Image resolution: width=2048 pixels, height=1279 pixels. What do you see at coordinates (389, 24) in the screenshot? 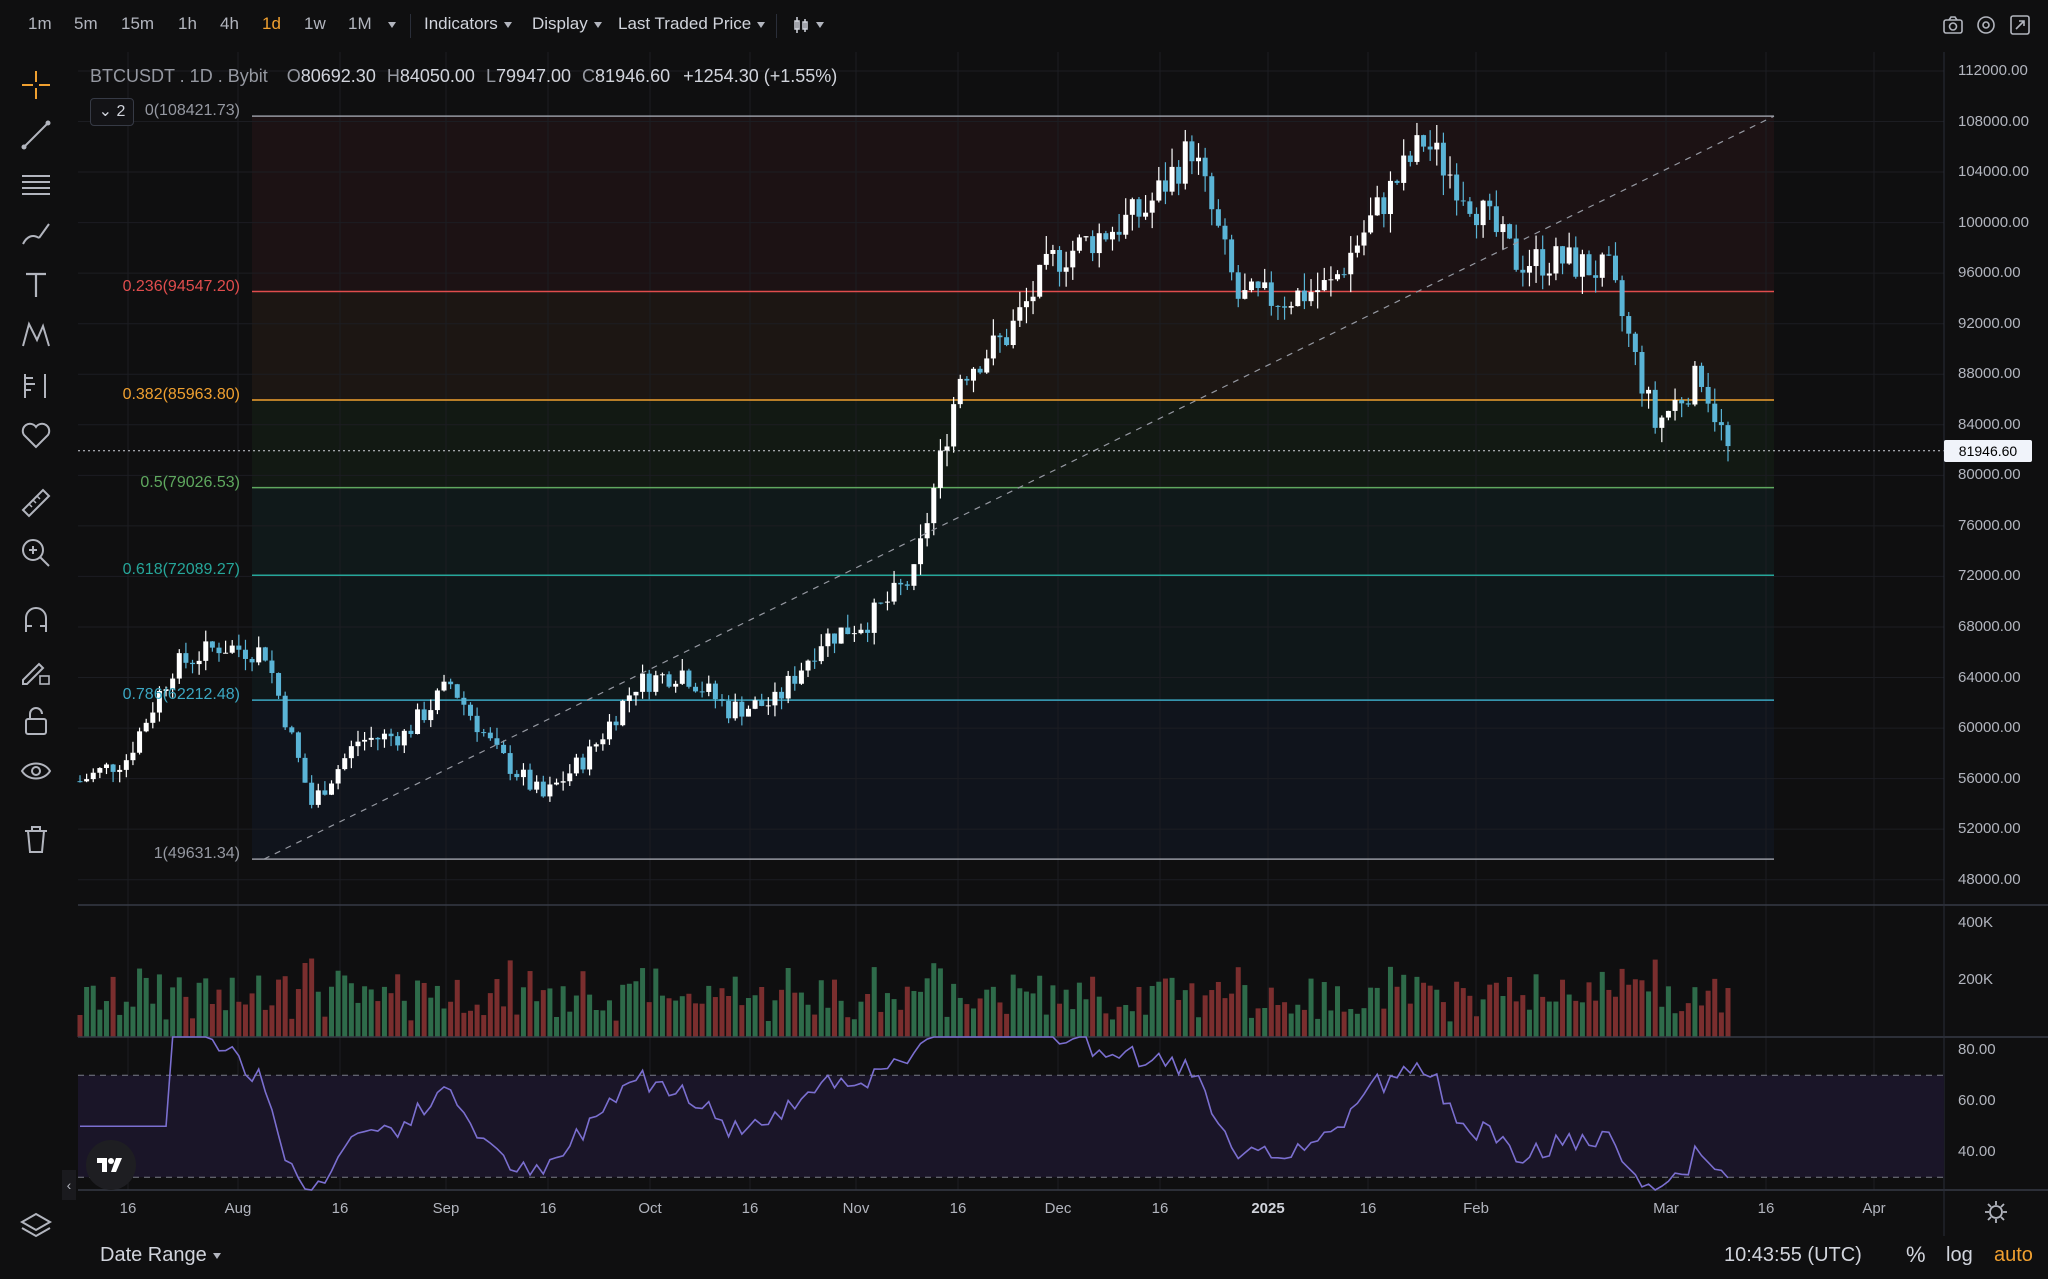
I see `timeframe-more-button` at bounding box center [389, 24].